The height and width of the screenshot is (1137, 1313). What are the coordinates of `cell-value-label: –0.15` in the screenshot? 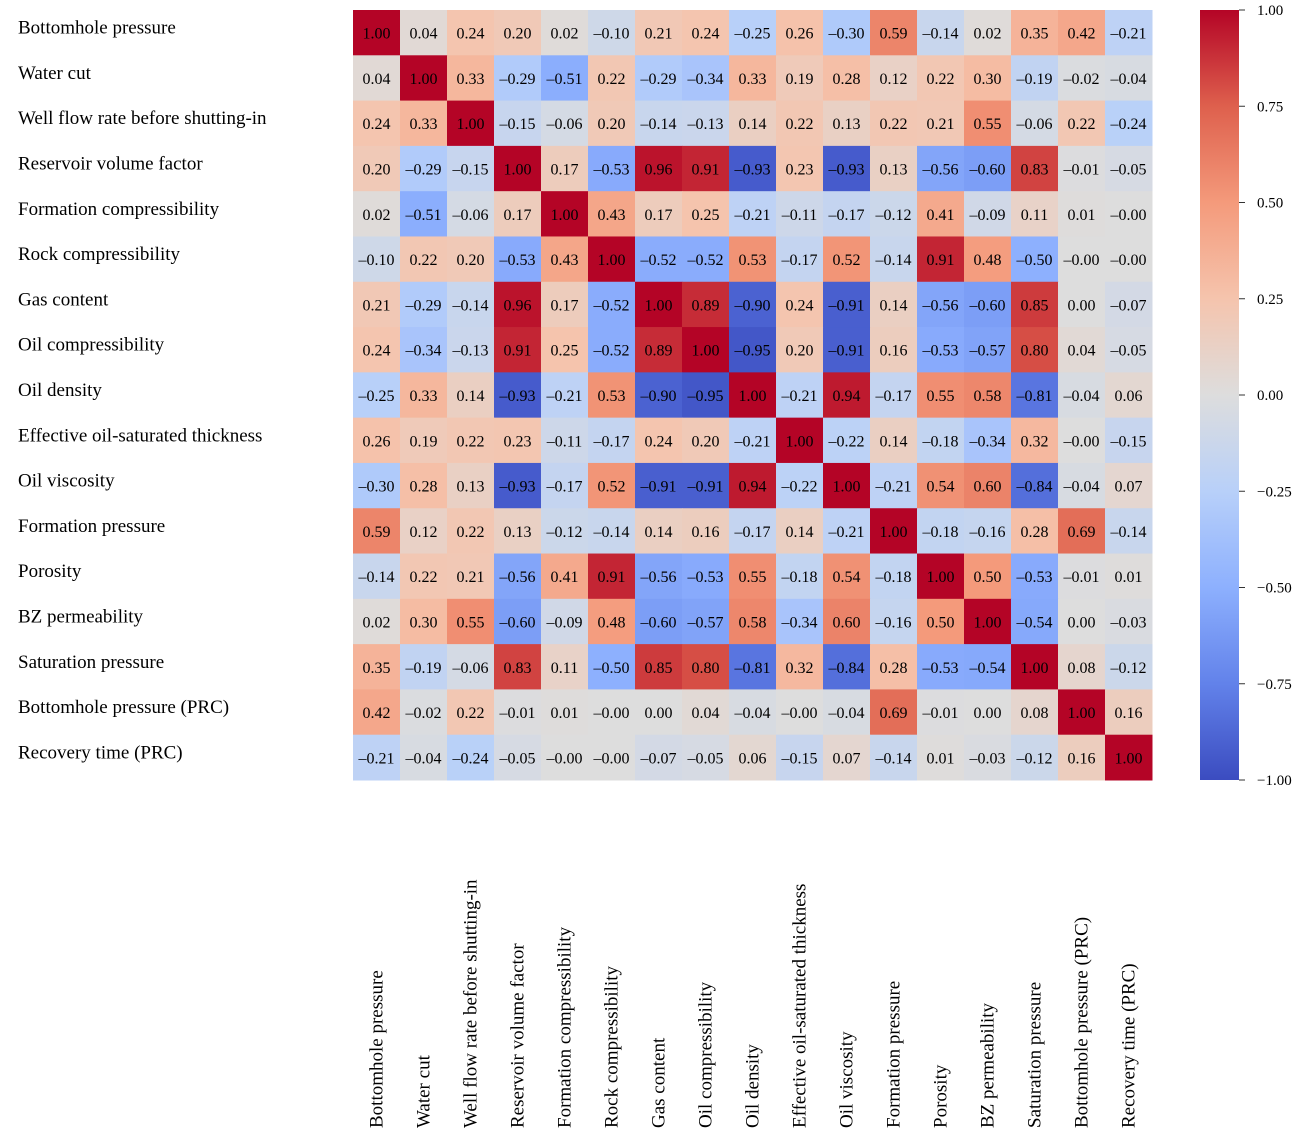 It's located at (470, 170).